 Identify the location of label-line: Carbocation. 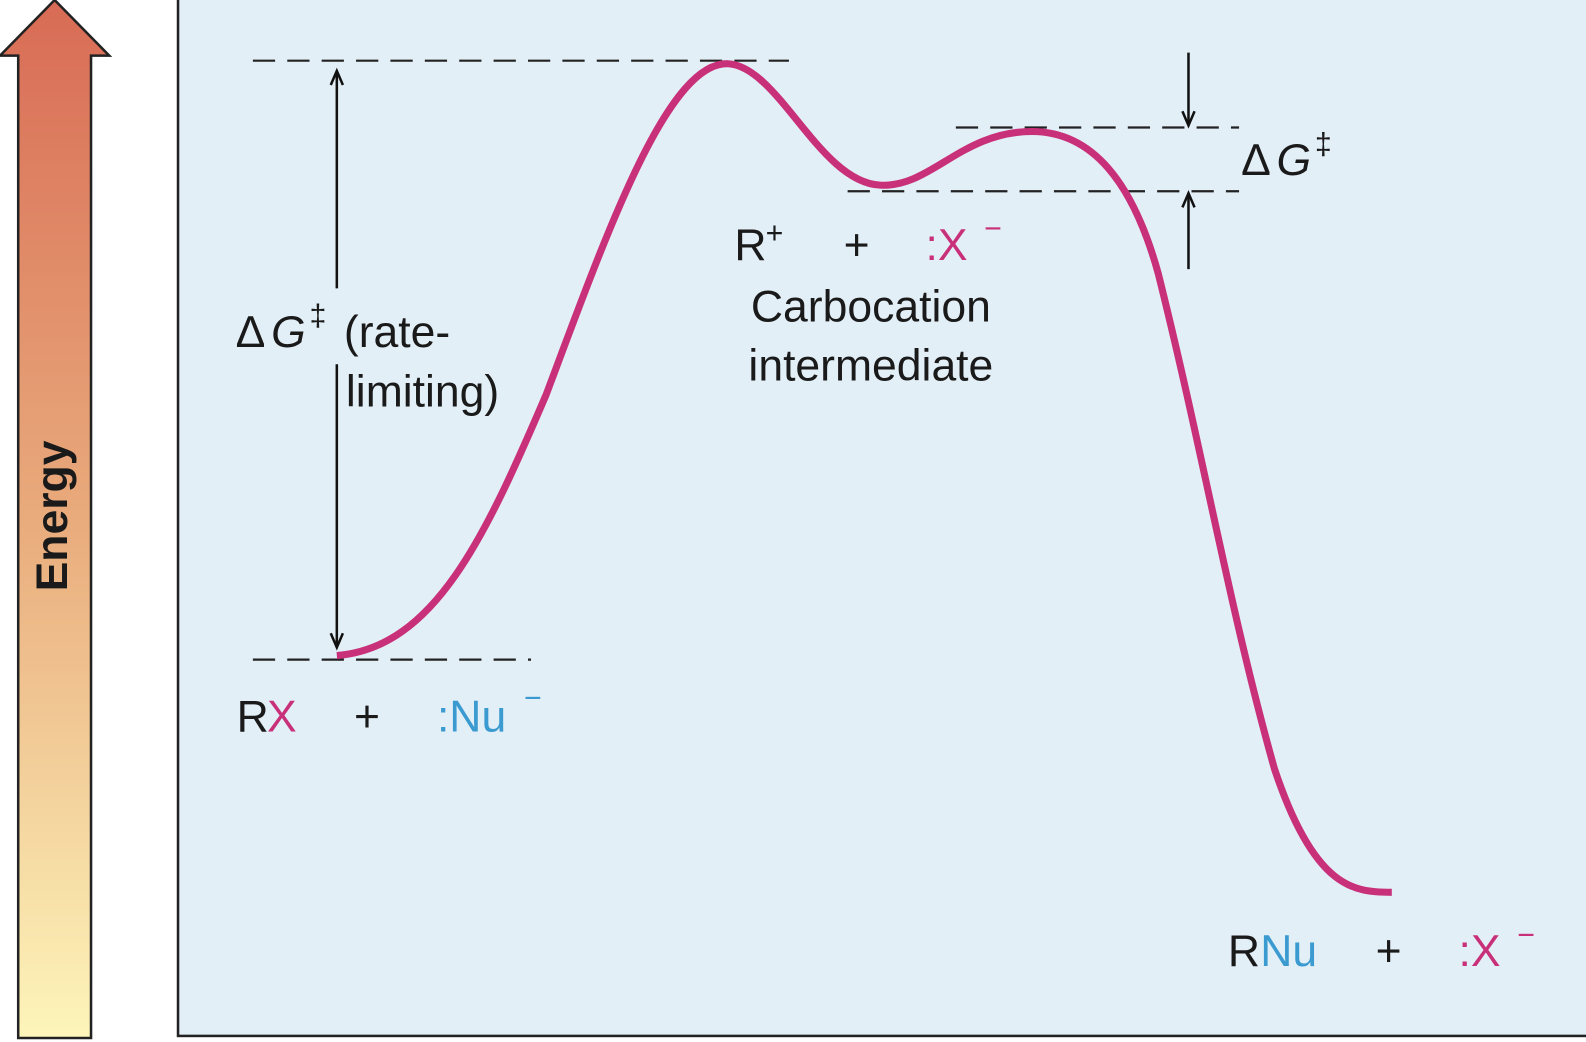
(871, 307).